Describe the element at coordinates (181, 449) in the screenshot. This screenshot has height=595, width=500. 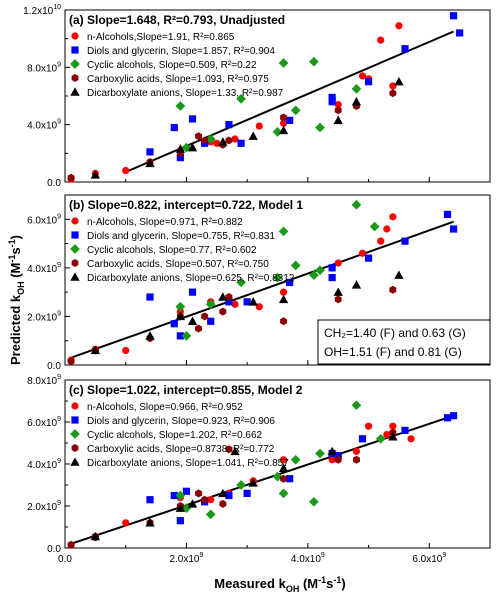
I see `legend-label: Carboxylic acids, Slope=0.8738, R²=0.772` at that location.